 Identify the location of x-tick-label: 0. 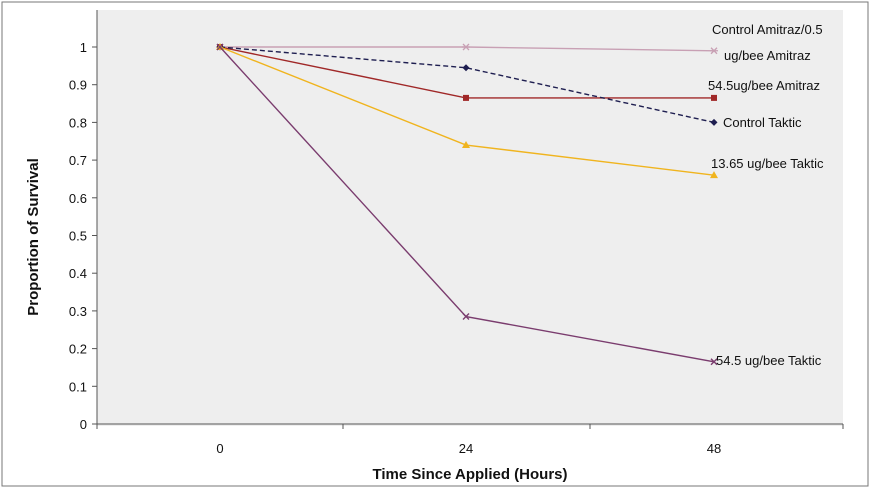
(219, 448).